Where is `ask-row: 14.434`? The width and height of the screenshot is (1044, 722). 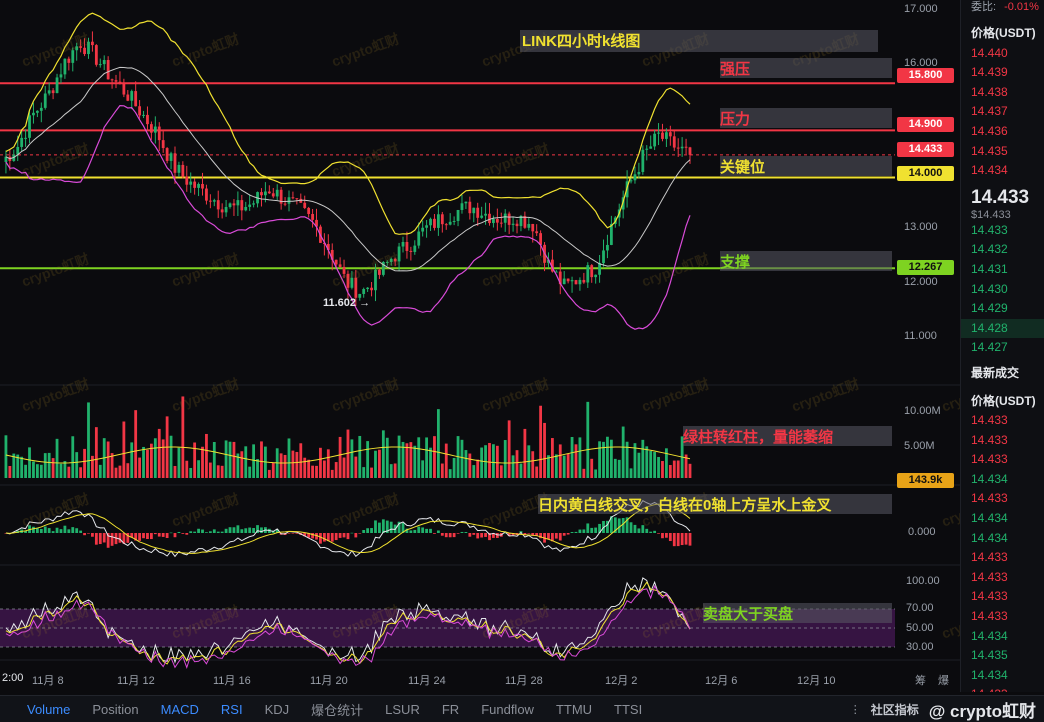
ask-row: 14.434 is located at coordinates (989, 170).